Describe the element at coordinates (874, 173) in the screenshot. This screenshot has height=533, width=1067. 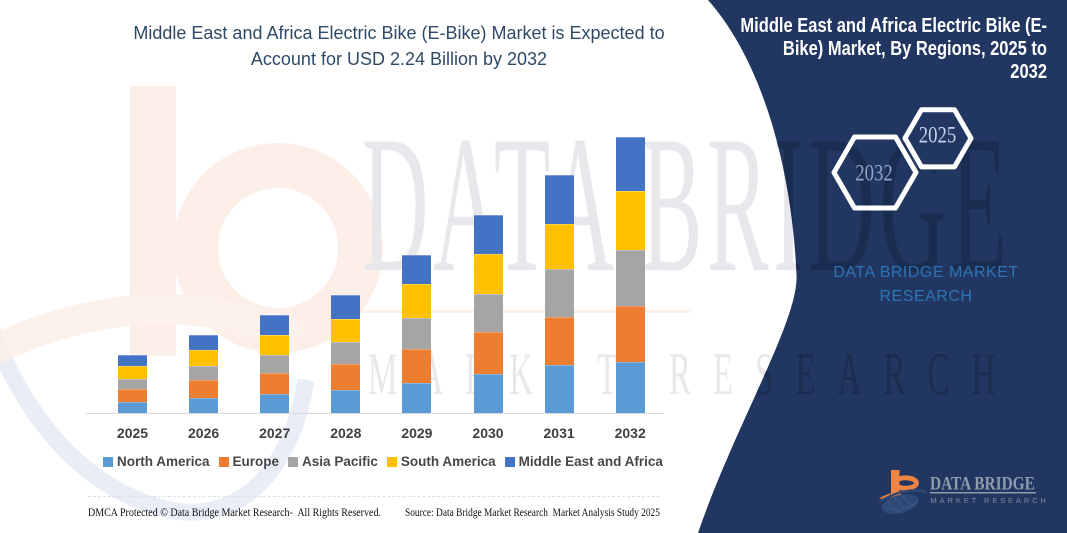
I see `svg-text: 2032` at that location.